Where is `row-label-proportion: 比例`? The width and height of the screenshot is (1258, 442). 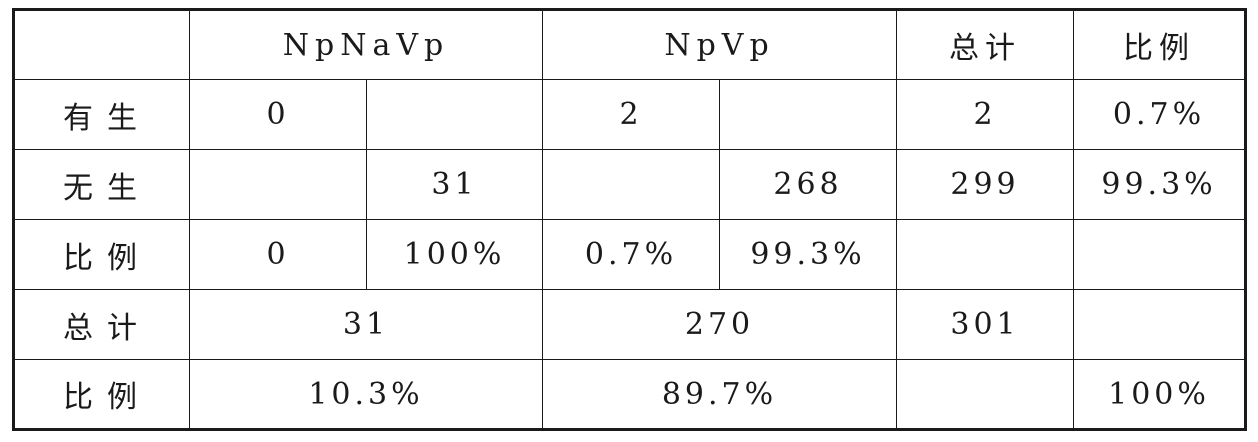 row-label-proportion: 比例 is located at coordinates (101, 254).